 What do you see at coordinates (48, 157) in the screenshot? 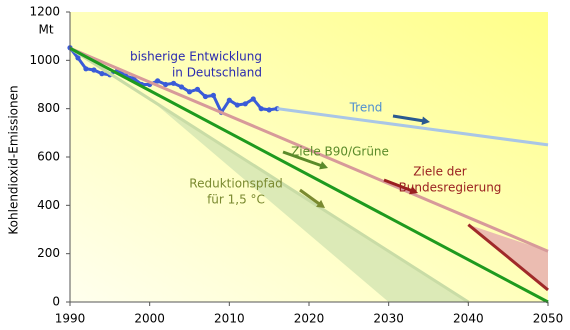
I see `y-tick-label: 600` at bounding box center [48, 157].